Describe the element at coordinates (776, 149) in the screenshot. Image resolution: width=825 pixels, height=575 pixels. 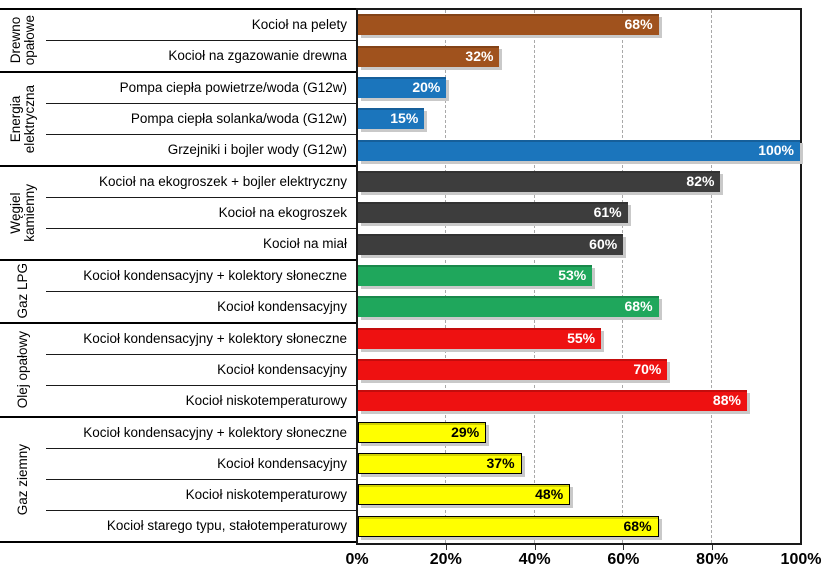
I see `value-label: 100%` at that location.